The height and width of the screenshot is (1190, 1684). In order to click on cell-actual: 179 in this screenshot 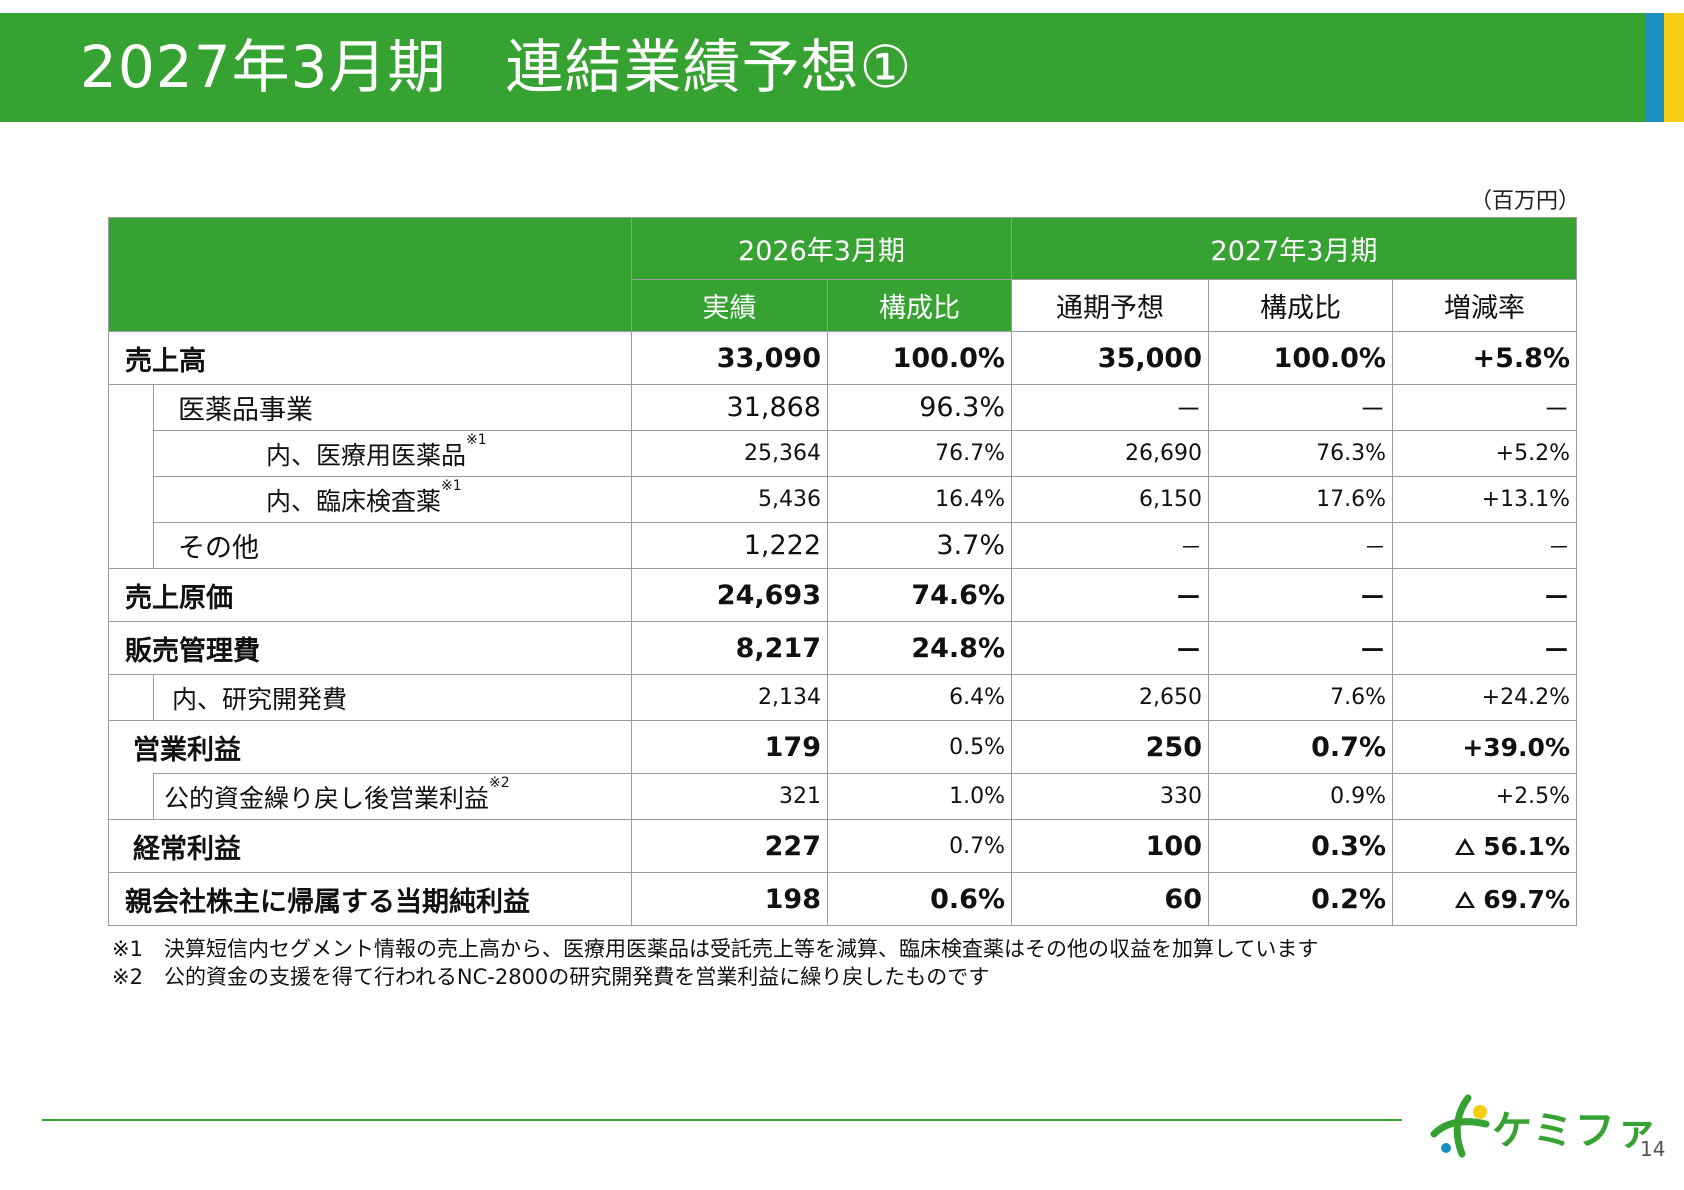, I will do `click(729, 747)`.